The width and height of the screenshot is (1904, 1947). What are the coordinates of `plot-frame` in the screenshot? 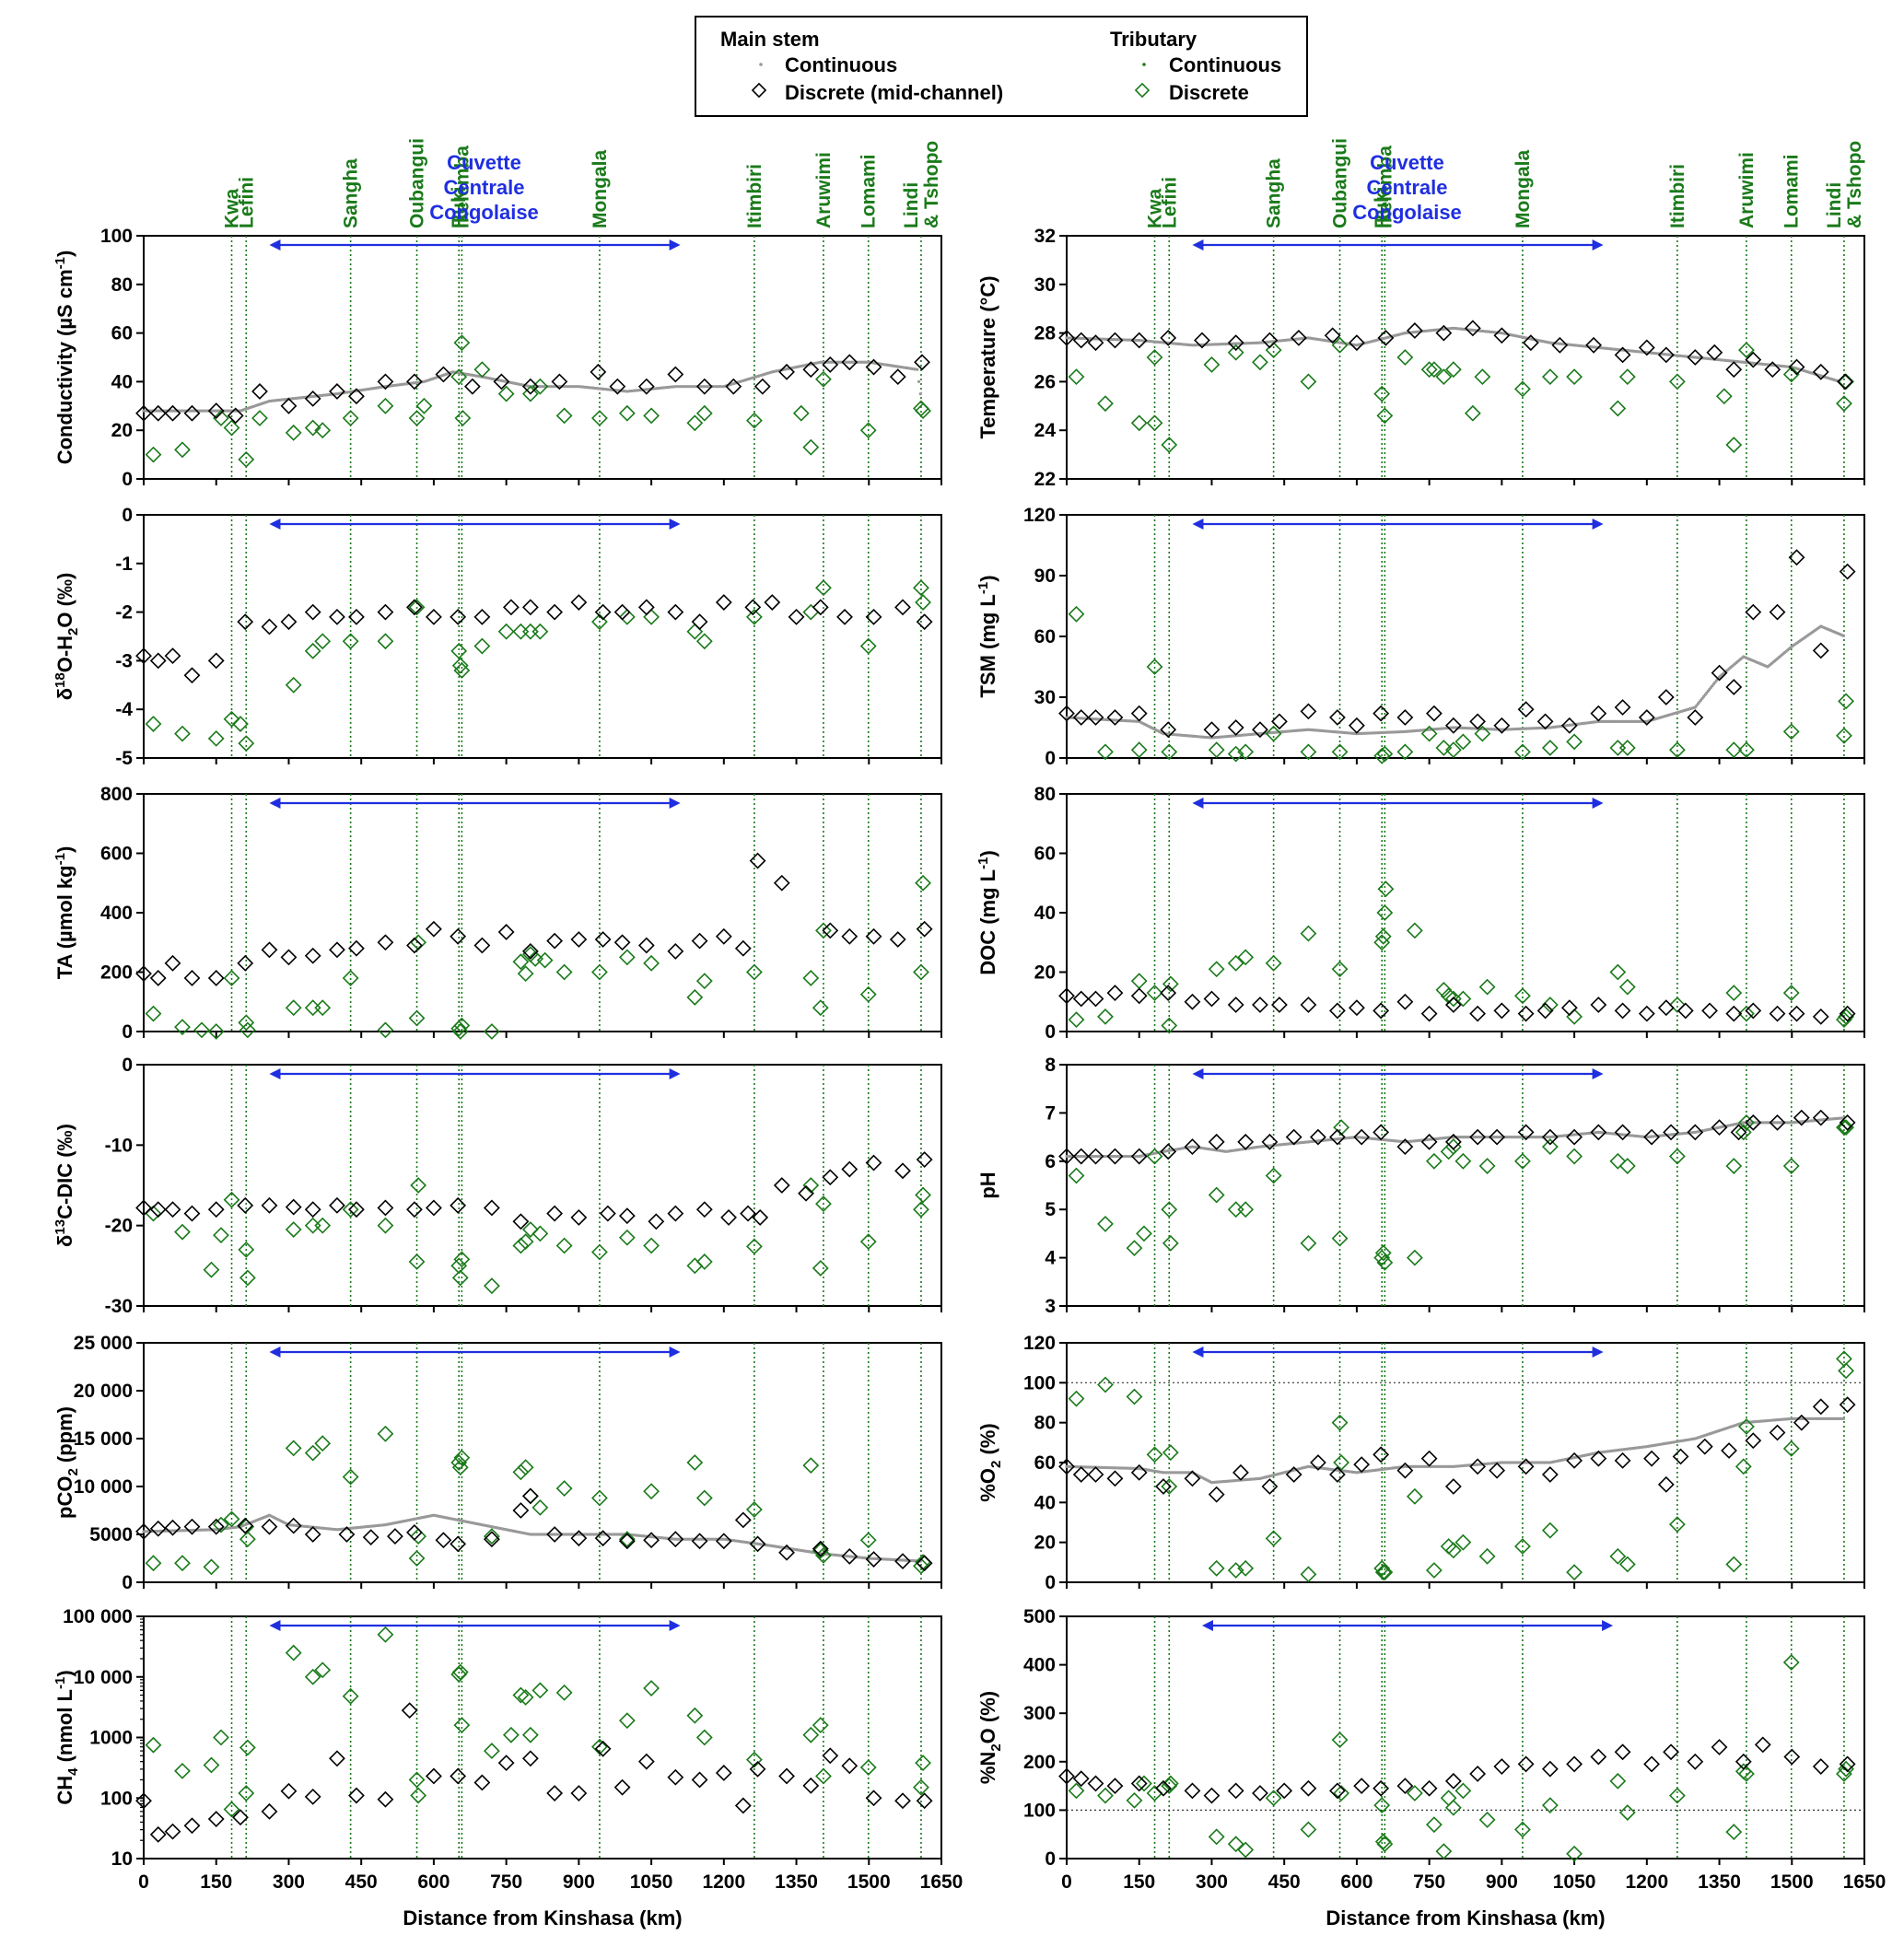 It's located at (1465, 357).